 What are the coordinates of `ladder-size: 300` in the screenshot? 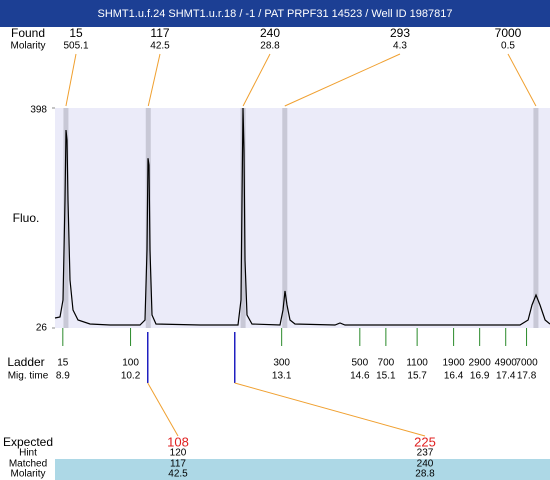 It's located at (281, 363).